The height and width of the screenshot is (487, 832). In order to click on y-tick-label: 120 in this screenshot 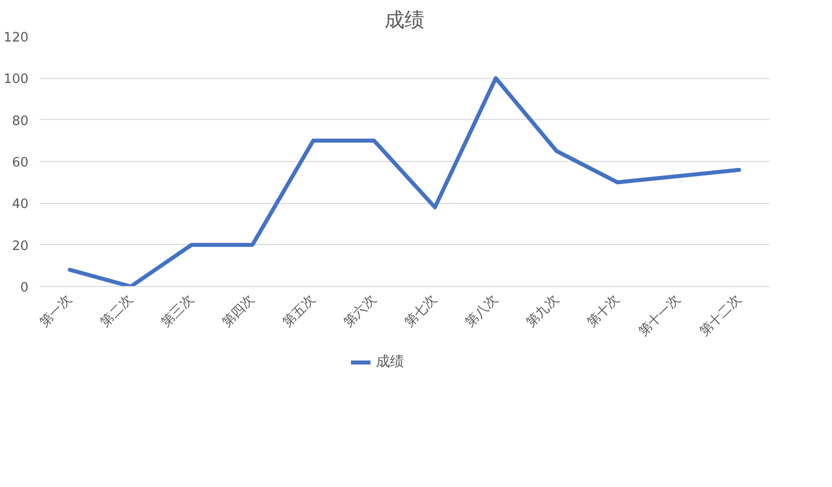, I will do `click(16, 38)`.